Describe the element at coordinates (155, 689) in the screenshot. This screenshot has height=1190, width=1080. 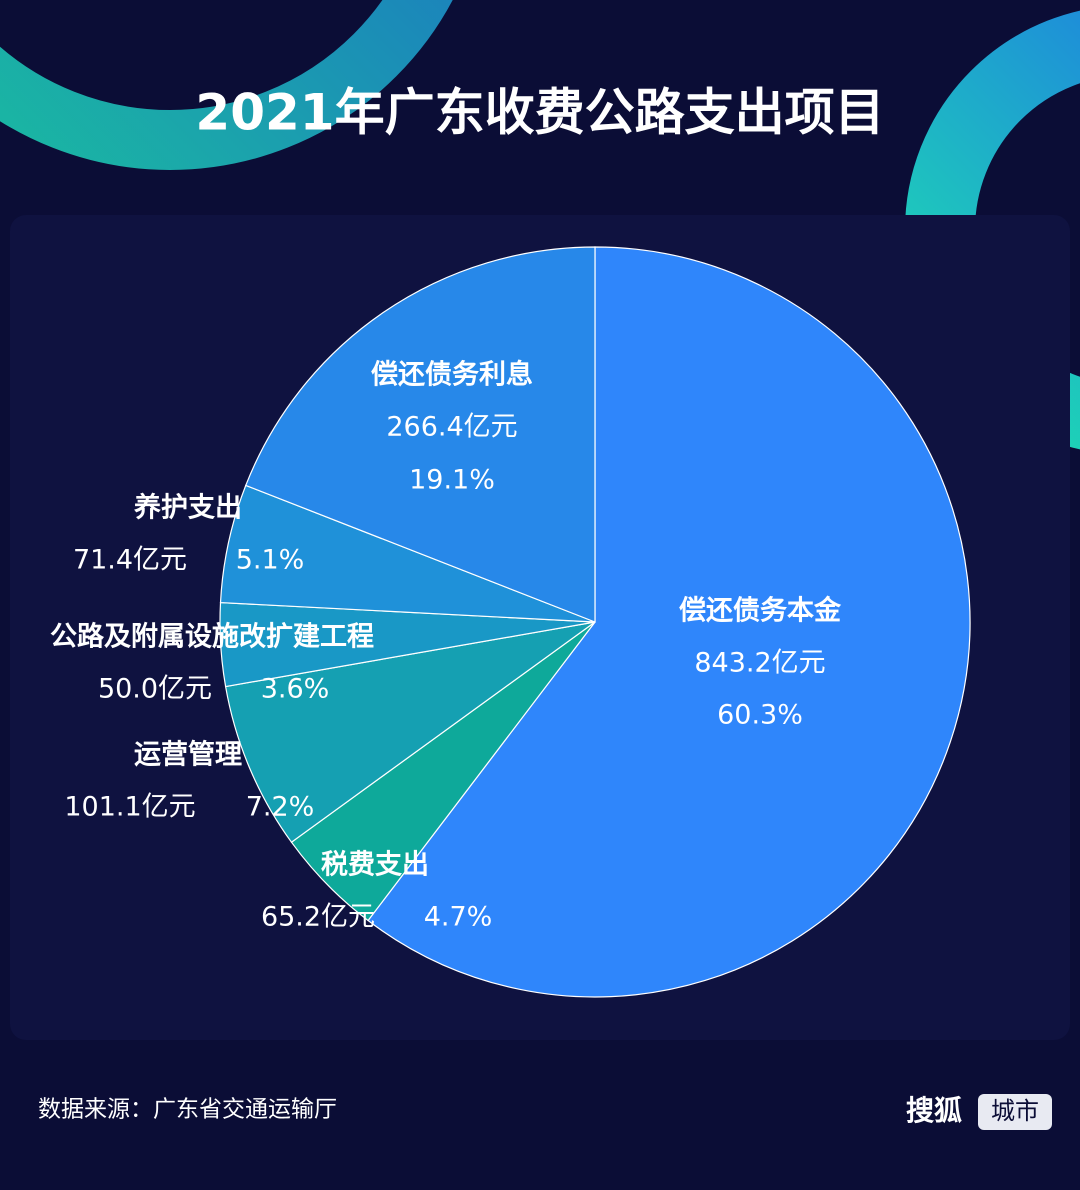
I see `value-label: 50.0亿元` at that location.